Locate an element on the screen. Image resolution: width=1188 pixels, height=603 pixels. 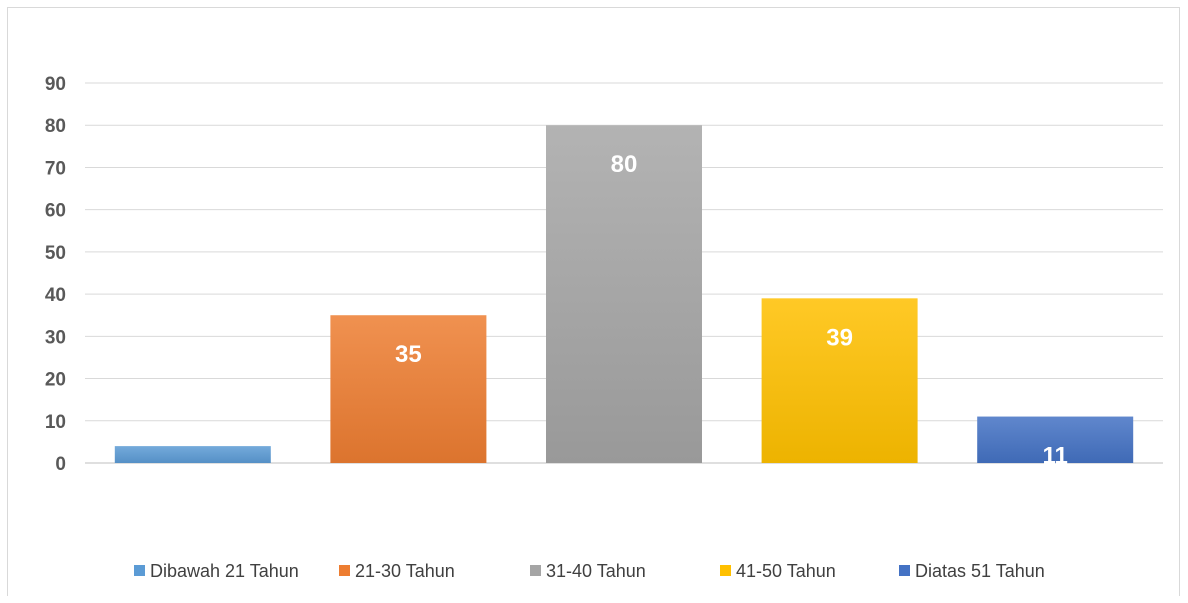
y-tick-label: 90 is located at coordinates (55, 84).